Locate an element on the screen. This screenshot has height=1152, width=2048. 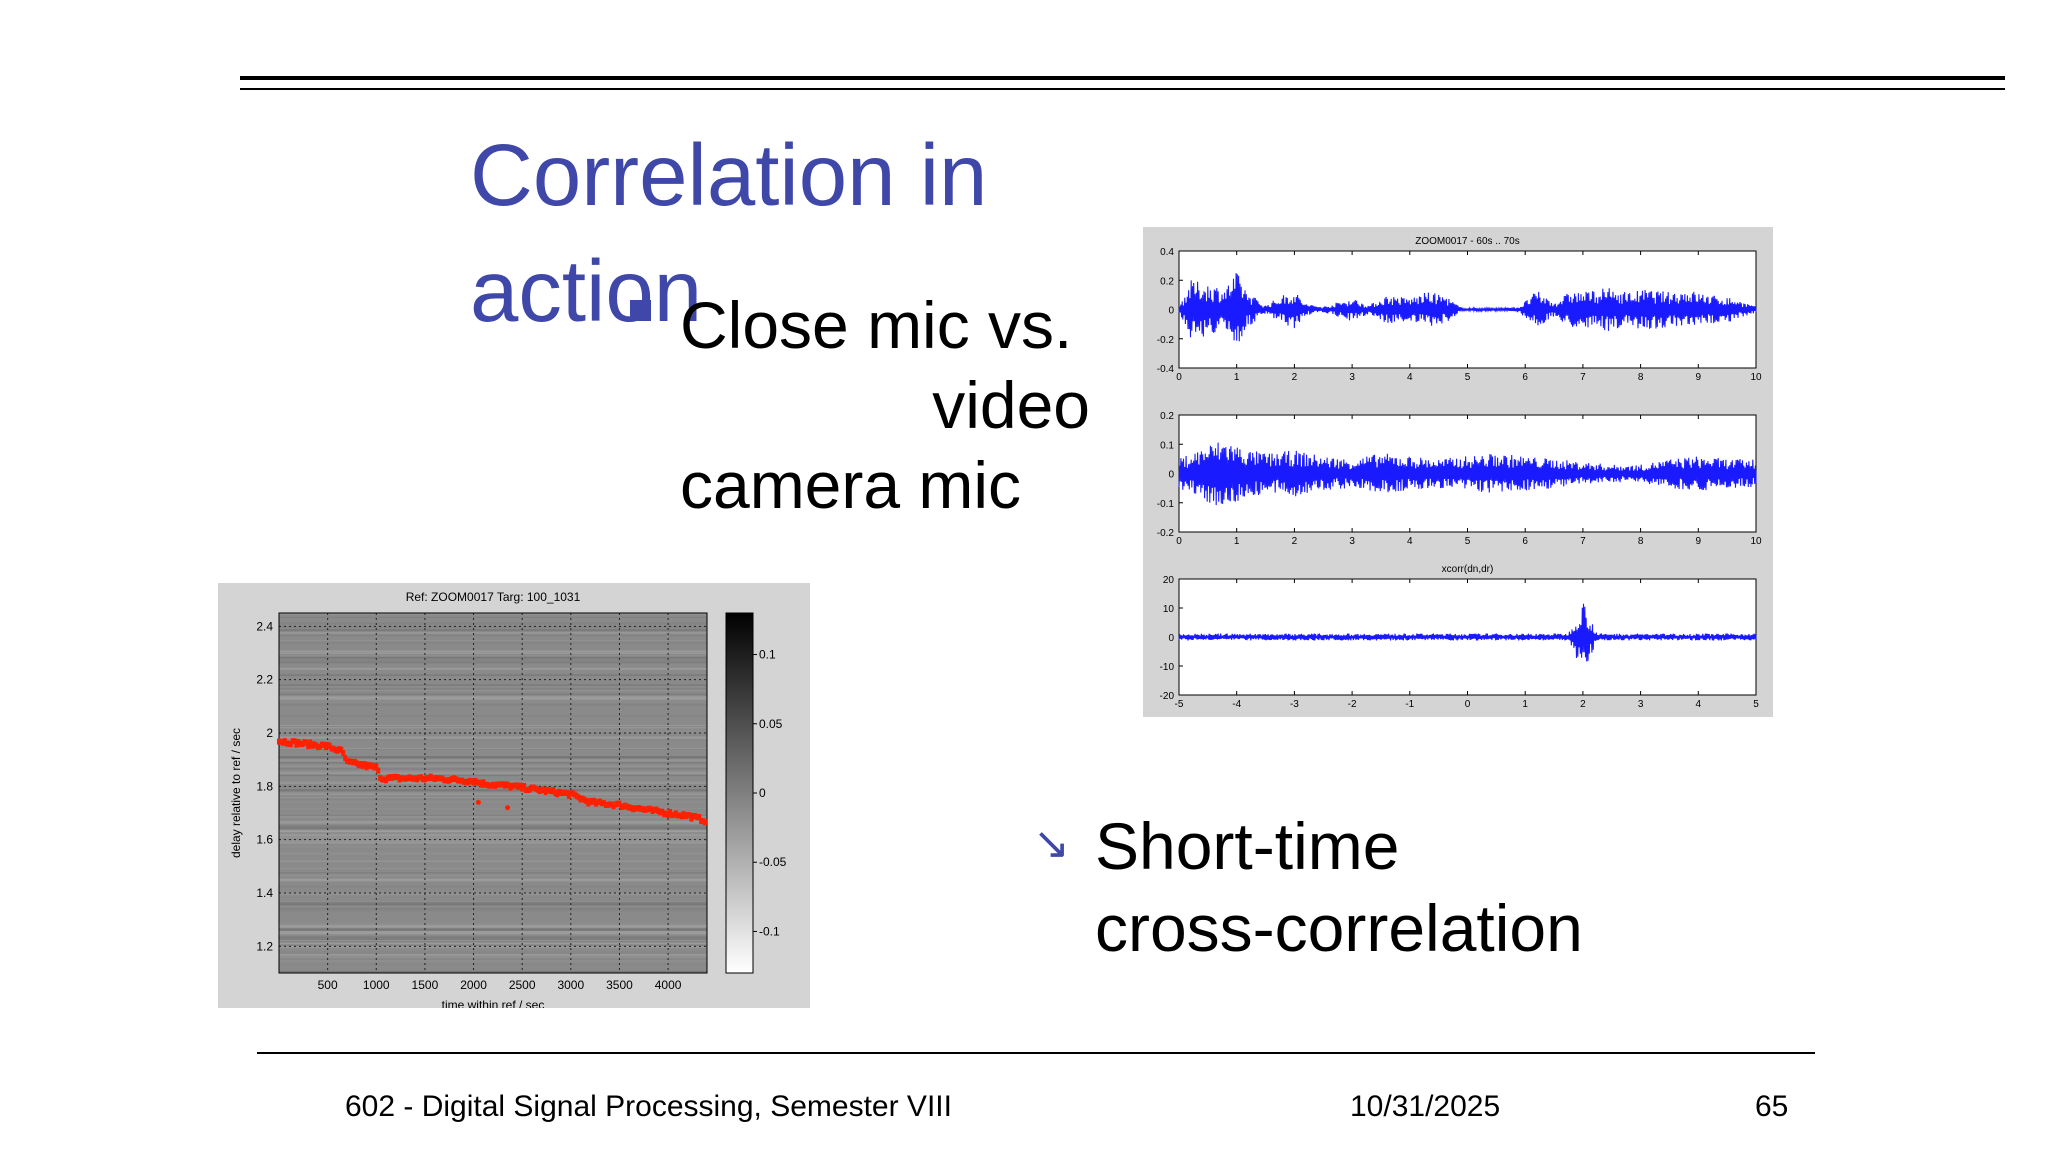
bullet-short-time: Short-time cross-correlation is located at coordinates (1339, 887).